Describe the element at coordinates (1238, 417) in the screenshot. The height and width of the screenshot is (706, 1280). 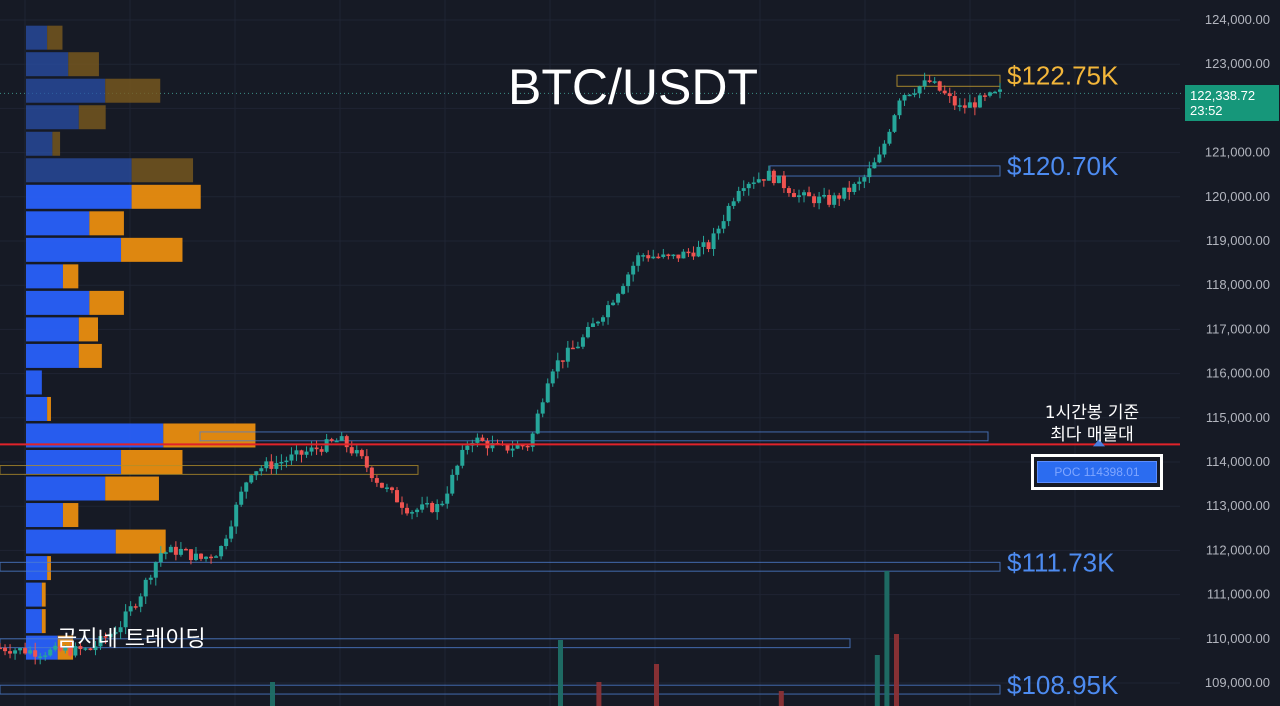
I see `y-tick-label: 115,000.00` at that location.